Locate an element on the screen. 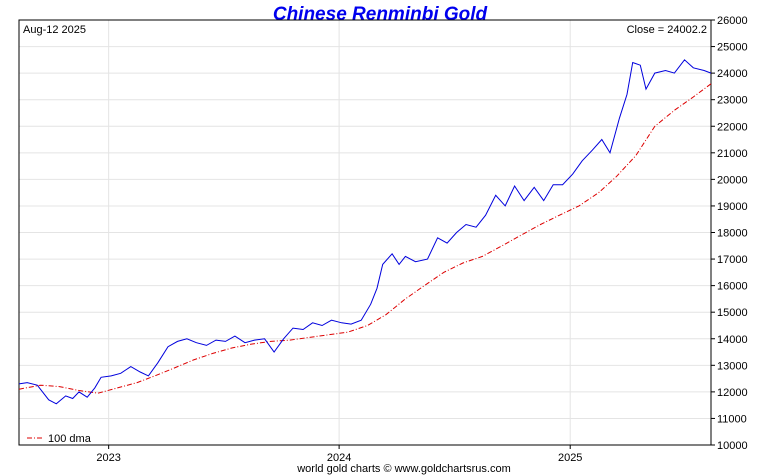 The width and height of the screenshot is (760, 475). legend: 100 dma is located at coordinates (59, 439).